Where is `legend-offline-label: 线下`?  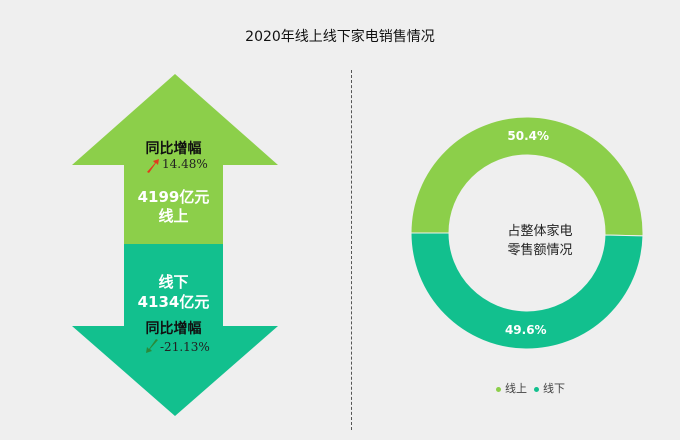
legend-offline-label: 线下 is located at coordinates (554, 388).